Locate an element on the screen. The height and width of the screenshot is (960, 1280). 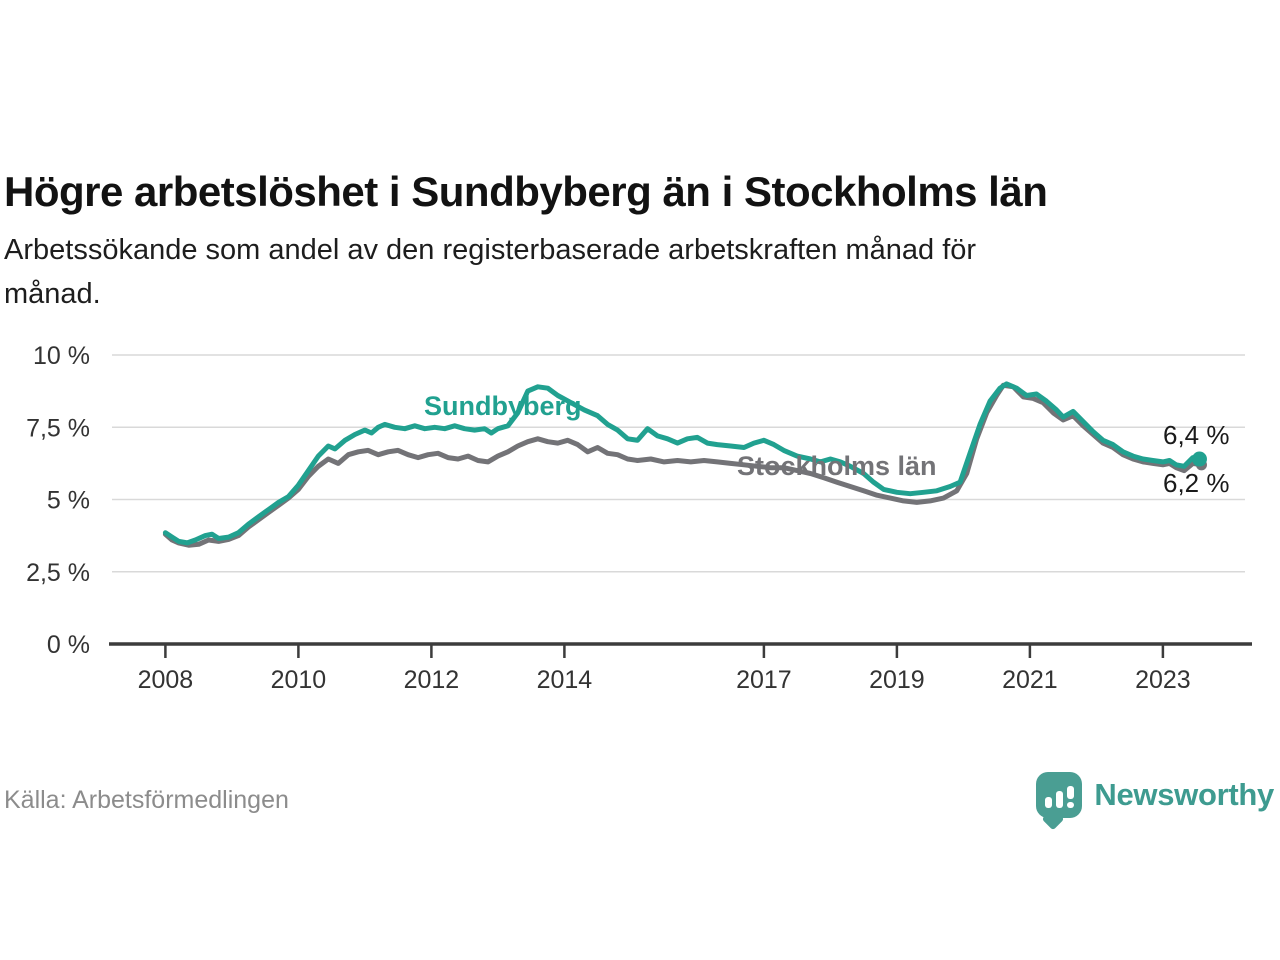
svg-text: 10 % is located at coordinates (61, 356).